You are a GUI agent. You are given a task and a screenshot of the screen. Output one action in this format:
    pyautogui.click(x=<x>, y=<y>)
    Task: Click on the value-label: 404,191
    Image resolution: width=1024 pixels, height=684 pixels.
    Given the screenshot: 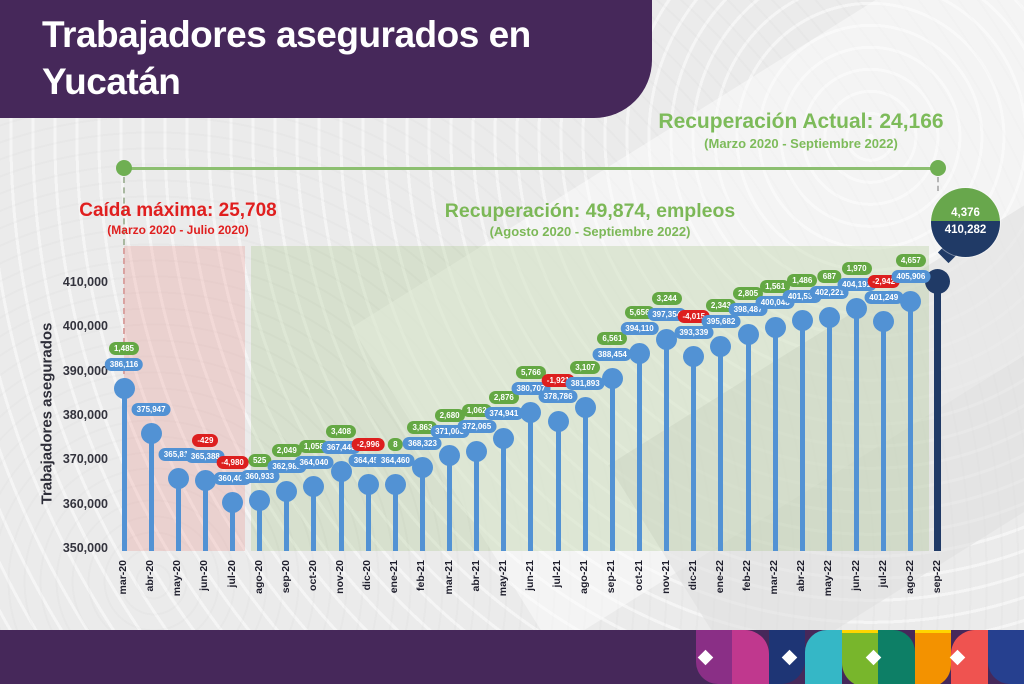 What is the action you would take?
    pyautogui.click(x=857, y=284)
    